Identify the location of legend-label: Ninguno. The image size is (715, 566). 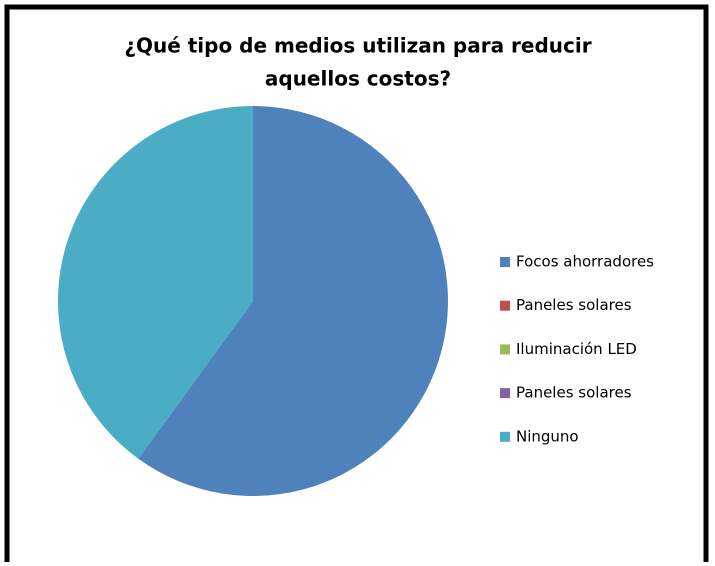
(547, 436).